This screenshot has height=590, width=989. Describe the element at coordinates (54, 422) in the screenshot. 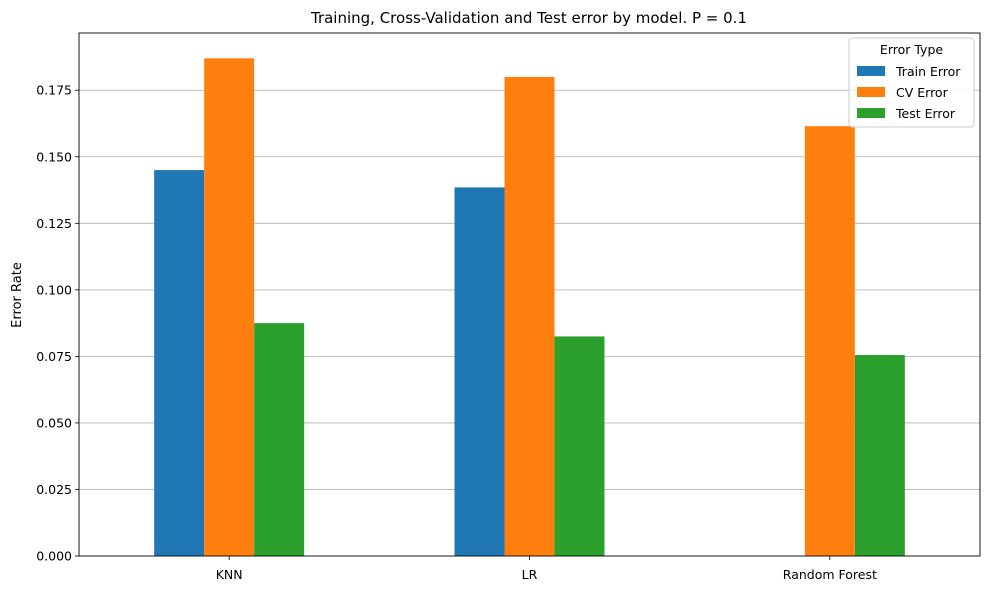

I see `y-tick-label: 0.050` at that location.